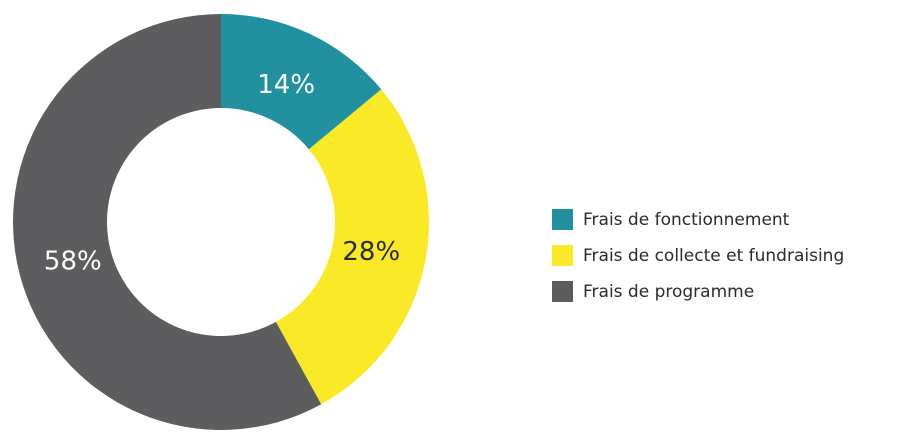 This screenshot has height=436, width=897. Describe the element at coordinates (668, 292) in the screenshot. I see `legend-label: Frais de programme` at that location.